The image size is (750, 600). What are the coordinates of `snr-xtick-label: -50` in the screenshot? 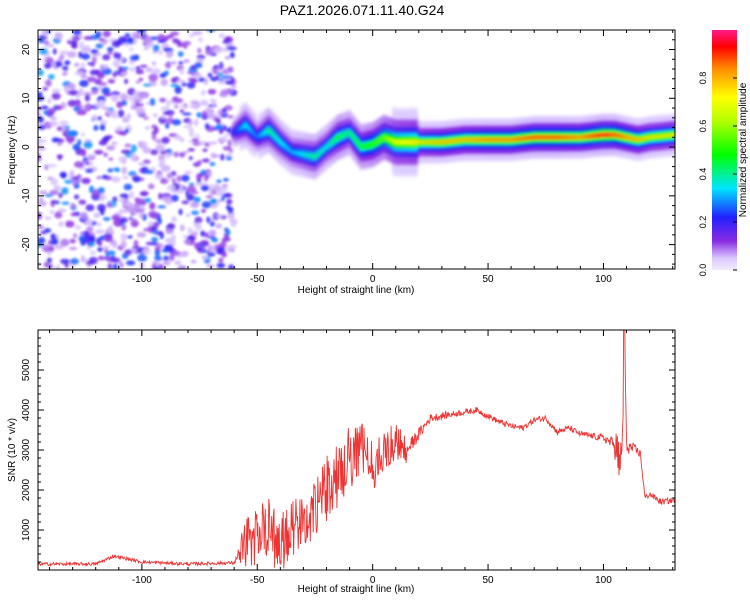 It's located at (257, 580).